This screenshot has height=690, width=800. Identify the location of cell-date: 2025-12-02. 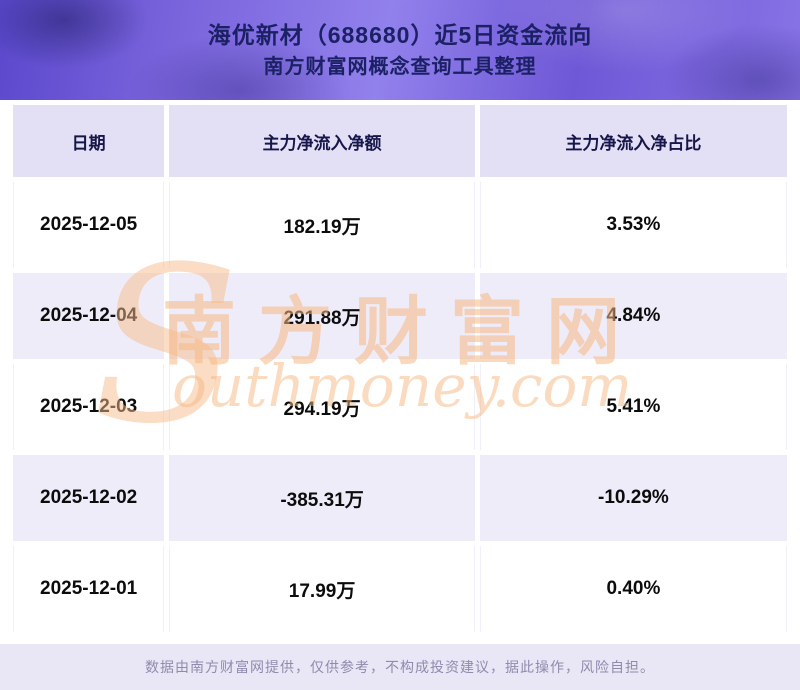
(89, 498).